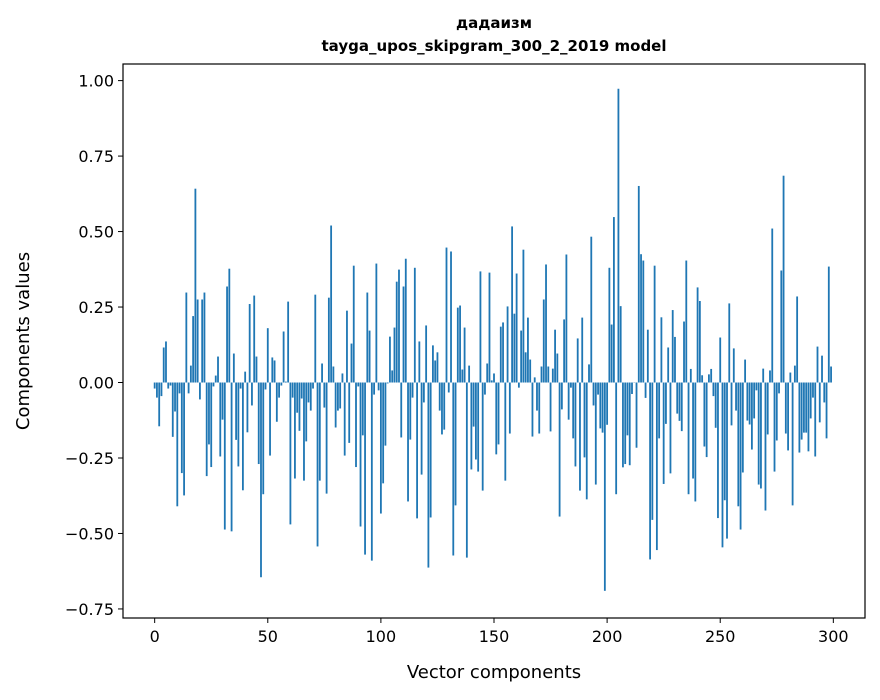 The width and height of the screenshot is (880, 700). I want to click on x-tick-label: 200, so click(607, 636).